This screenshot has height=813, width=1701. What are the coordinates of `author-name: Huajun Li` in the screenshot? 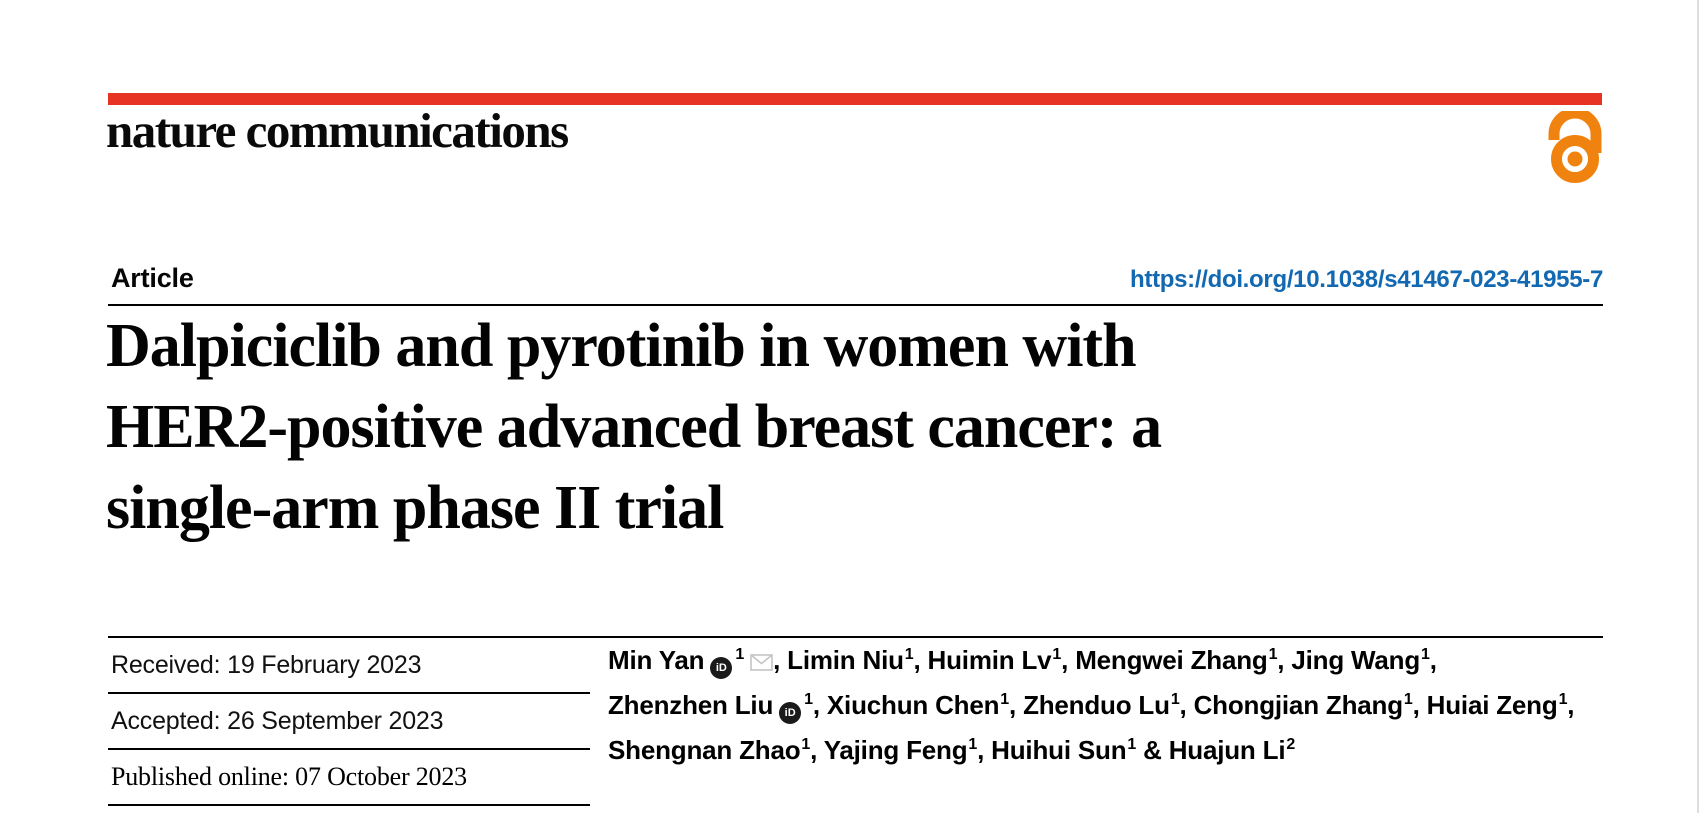 It's located at (1227, 750).